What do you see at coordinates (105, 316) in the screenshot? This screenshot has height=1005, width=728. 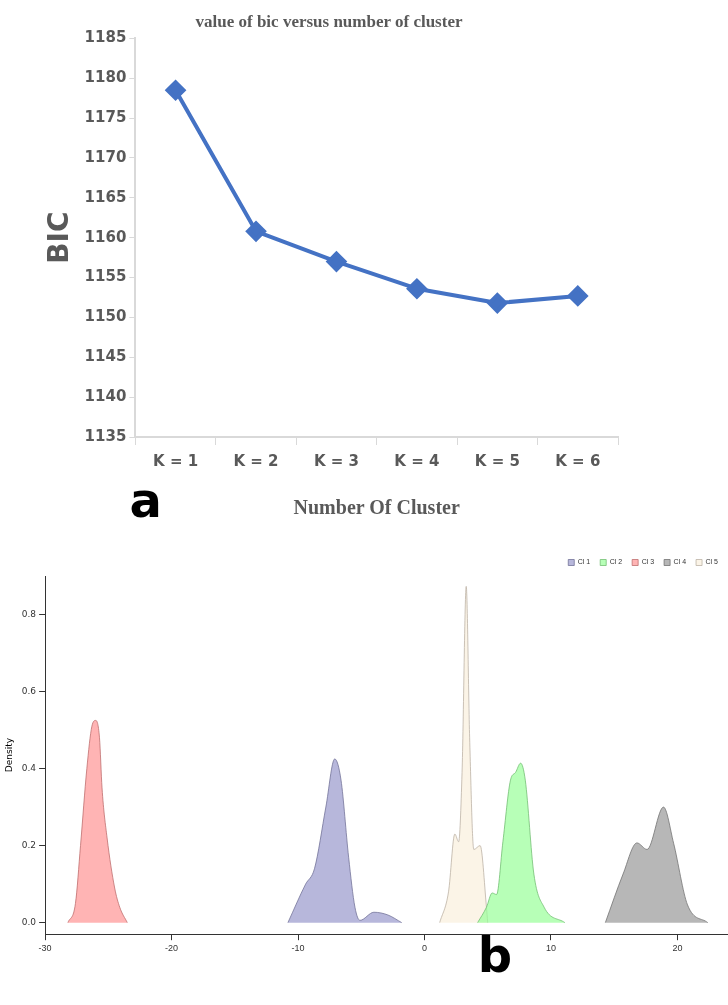 I see `y-tick-label: 1150` at bounding box center [105, 316].